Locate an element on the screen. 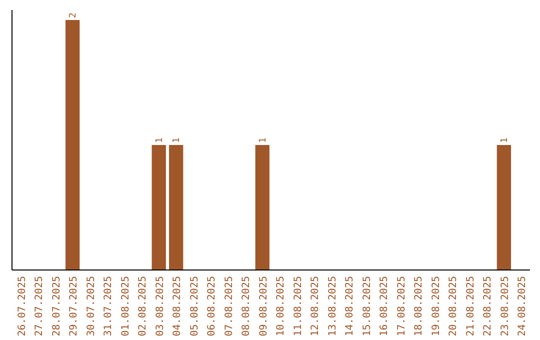 Image resolution: width=540 pixels, height=340 pixels. x-tick-label: 23.08.2025 is located at coordinates (505, 306).